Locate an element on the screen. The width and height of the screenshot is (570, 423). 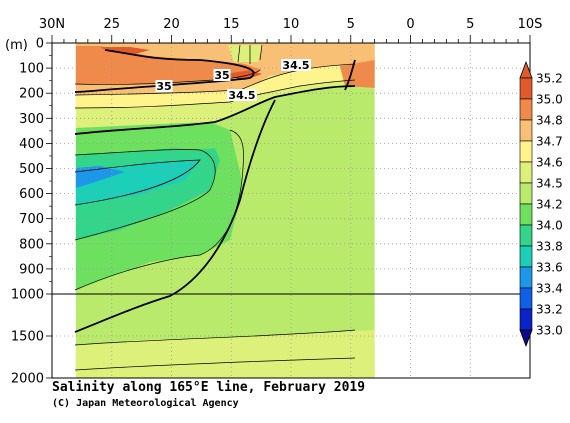
contour-34.5-upper is located at coordinates (215, 110).